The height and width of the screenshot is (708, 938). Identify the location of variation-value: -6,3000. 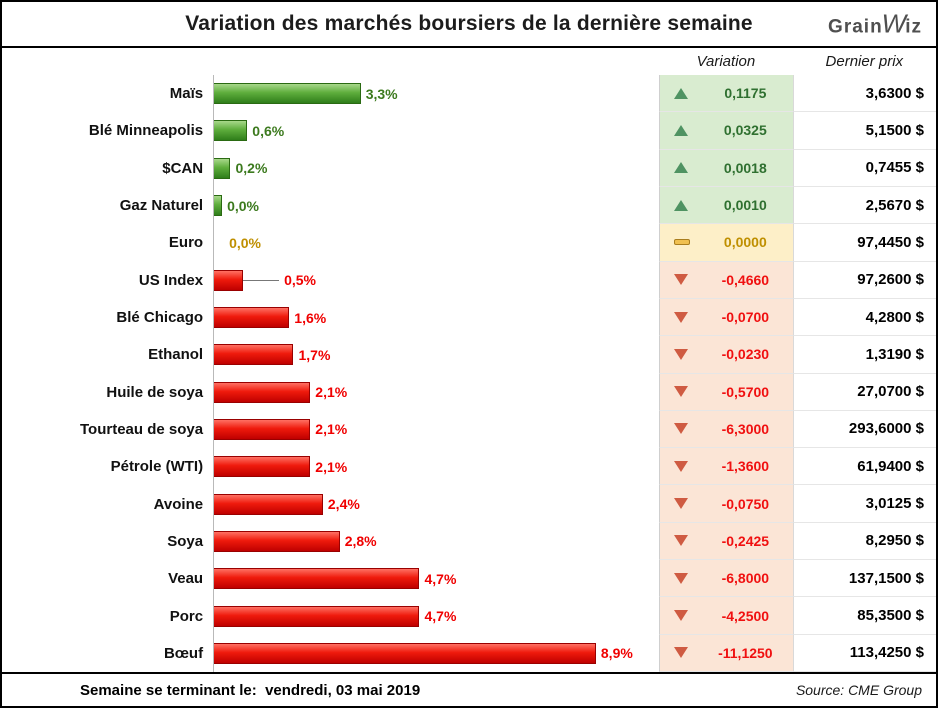
(745, 428).